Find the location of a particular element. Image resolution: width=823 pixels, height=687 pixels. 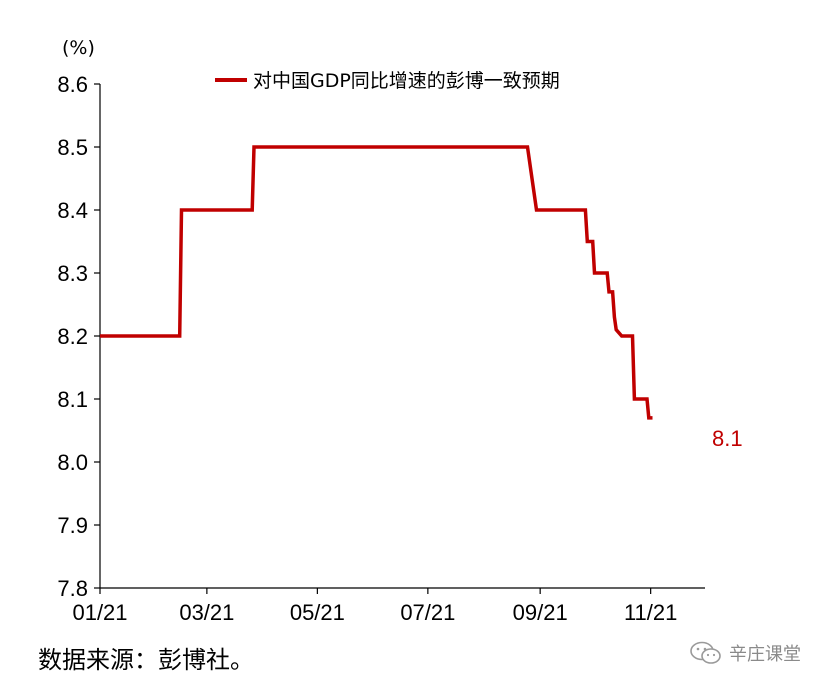

y-tick-label: 8.6 is located at coordinates (72, 84).